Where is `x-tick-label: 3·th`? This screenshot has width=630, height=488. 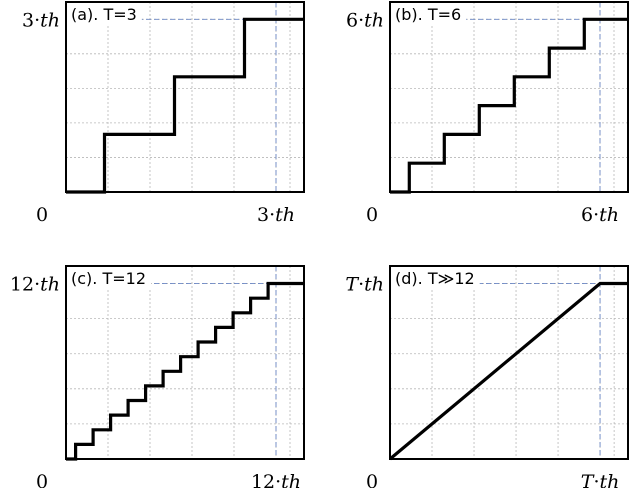 x-tick-label: 3·th is located at coordinates (276, 215).